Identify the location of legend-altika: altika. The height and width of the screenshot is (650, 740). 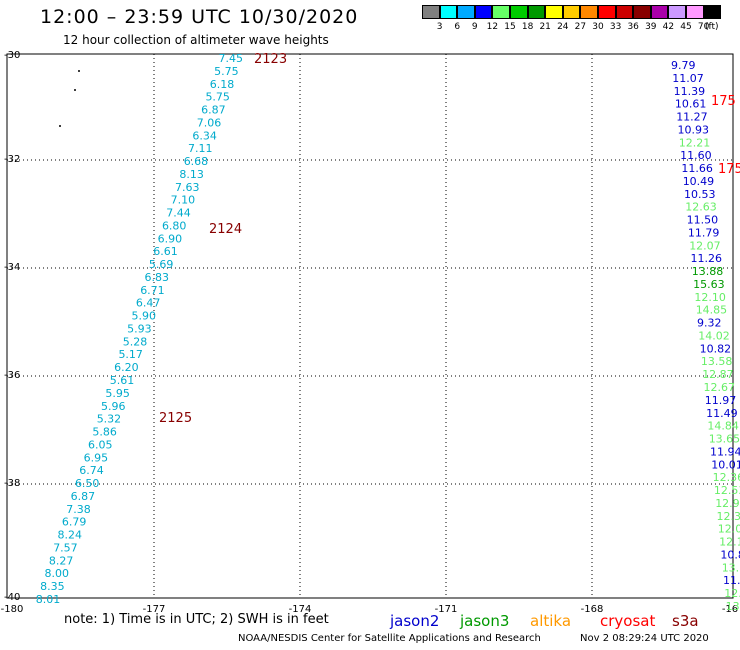
(551, 621).